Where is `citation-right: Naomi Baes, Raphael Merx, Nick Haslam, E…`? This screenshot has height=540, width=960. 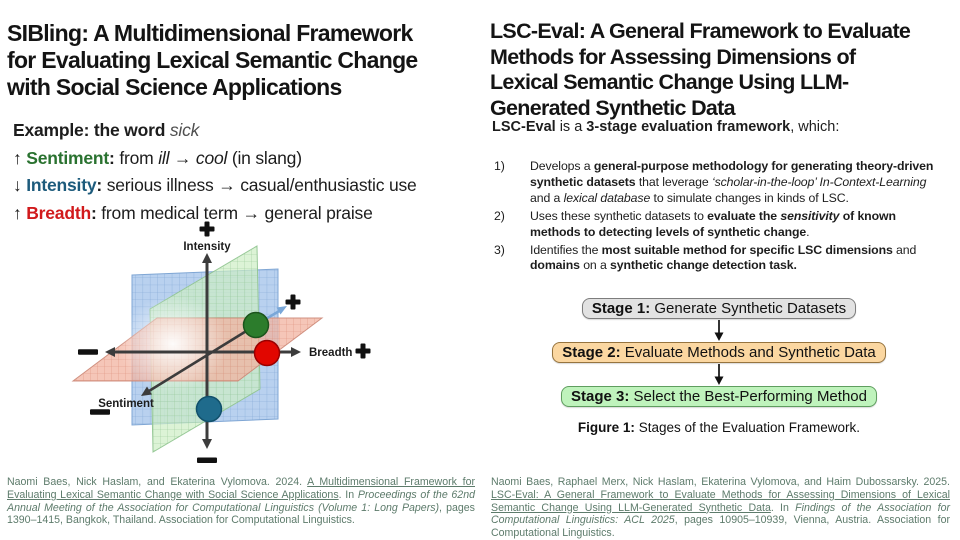
citation-right: Naomi Baes, Raphael Merx, Nick Haslam, E… is located at coordinates (720, 508).